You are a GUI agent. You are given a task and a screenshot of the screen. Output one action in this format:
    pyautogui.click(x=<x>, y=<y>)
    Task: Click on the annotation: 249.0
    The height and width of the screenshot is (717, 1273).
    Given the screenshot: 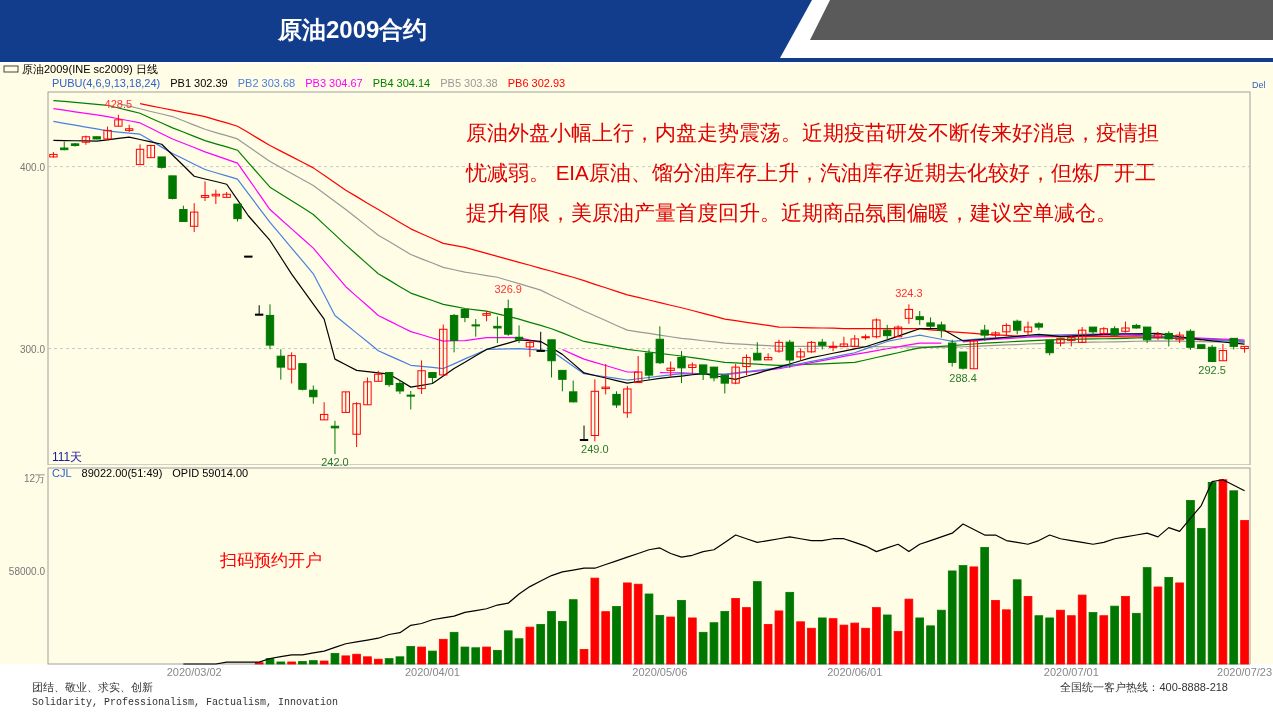 What is the action you would take?
    pyautogui.click(x=595, y=449)
    